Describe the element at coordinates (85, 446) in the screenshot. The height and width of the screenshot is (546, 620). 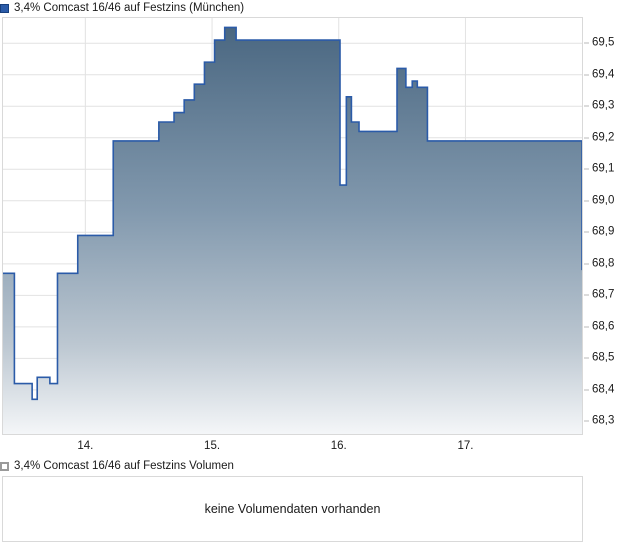
I see `x-axis-label: 14.` at that location.